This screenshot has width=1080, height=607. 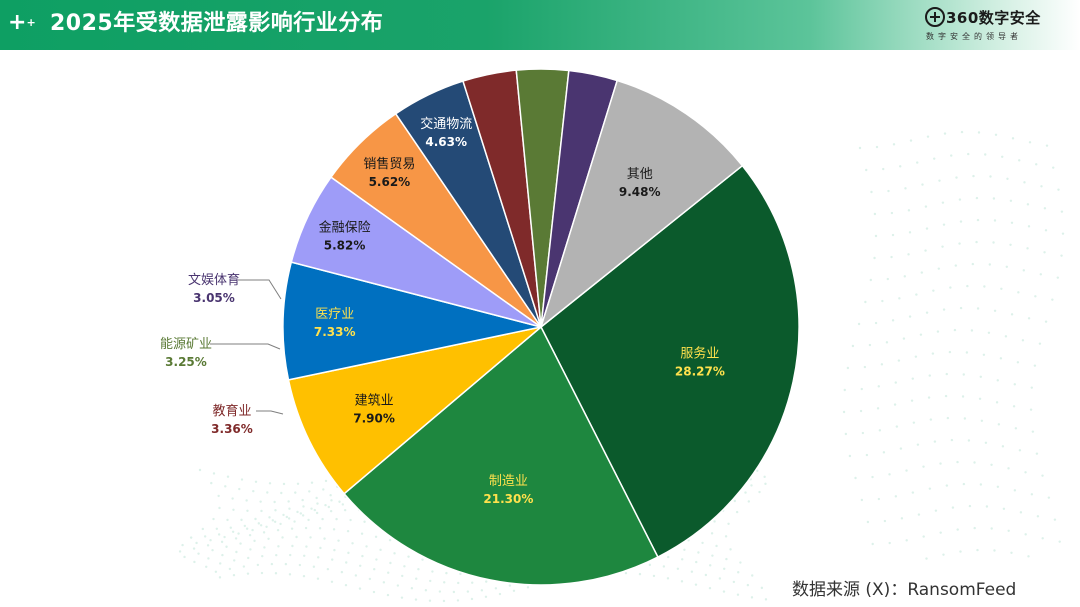 I want to click on slice-label-education: 教育业, so click(x=231, y=411).